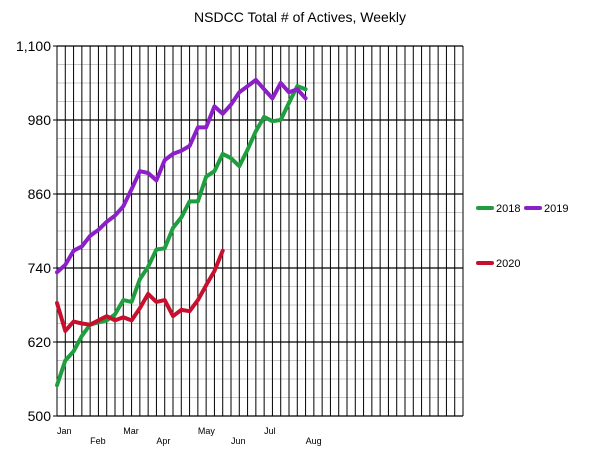 This screenshot has height=463, width=600. Describe the element at coordinates (64, 431) in the screenshot. I see `x-tick-label: Jan` at that location.